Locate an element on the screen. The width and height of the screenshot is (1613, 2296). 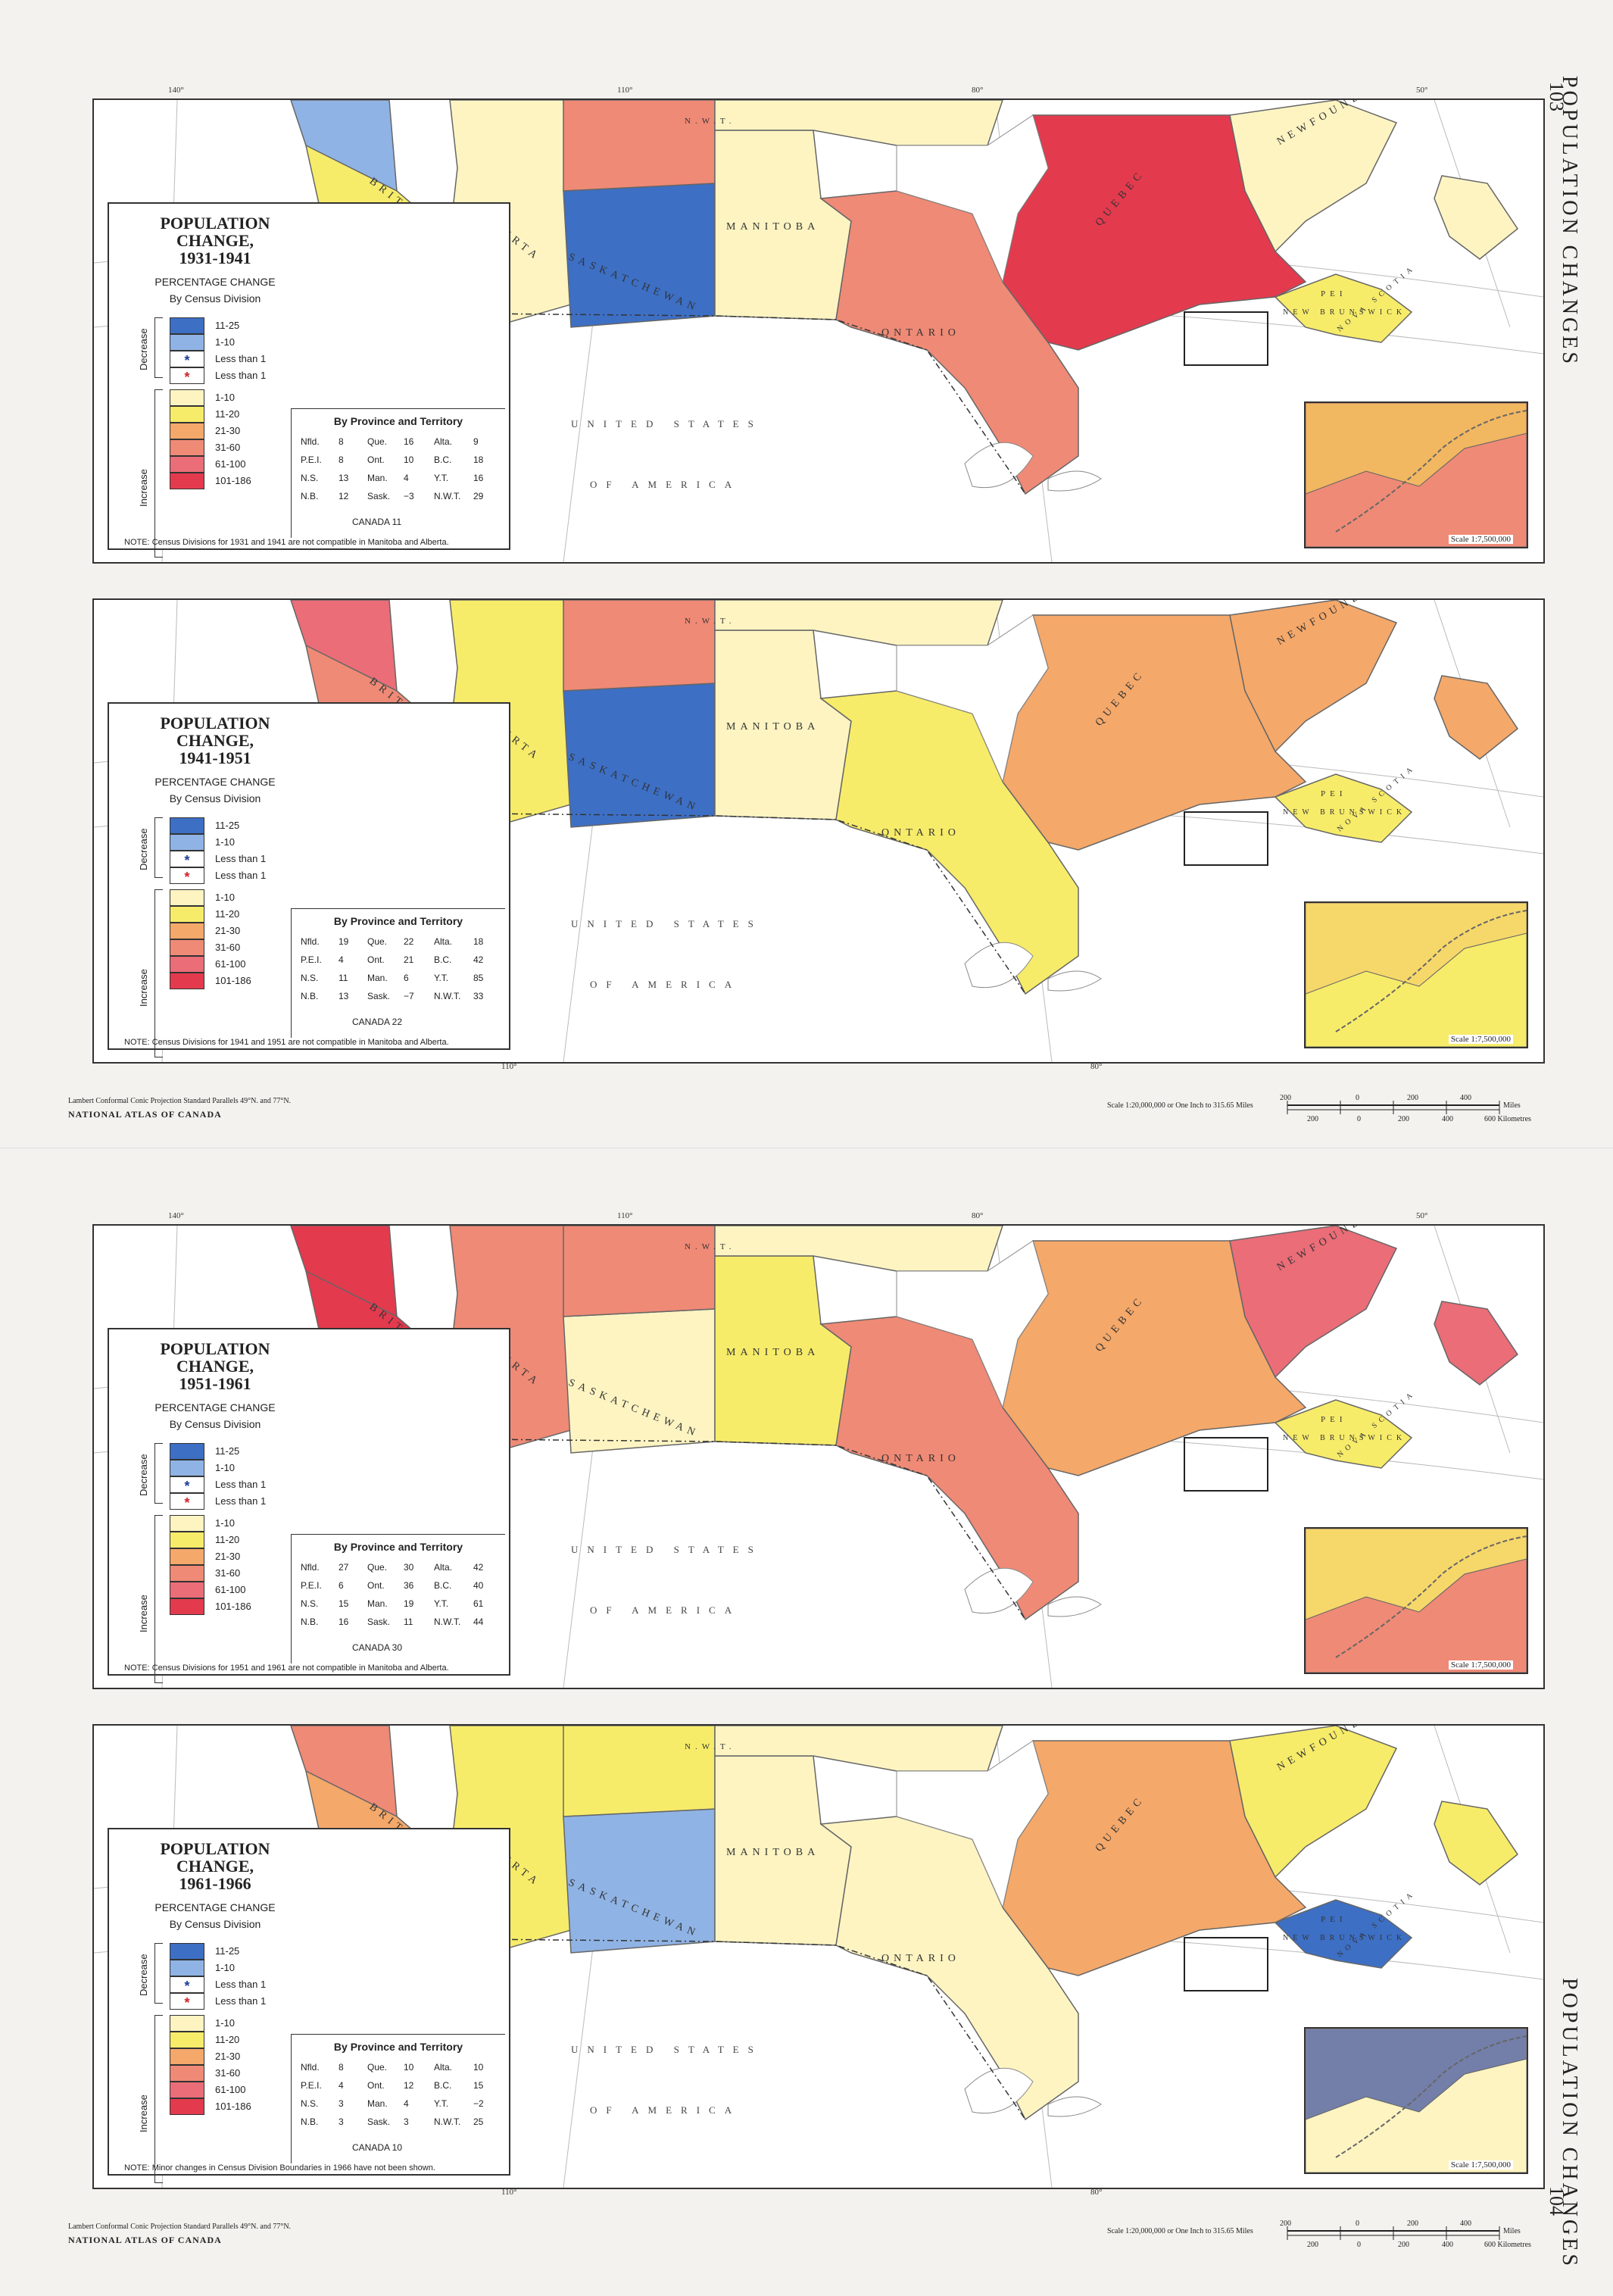
atlas-name: NATIONAL ATLAS OF CANADA is located at coordinates (145, 1114).